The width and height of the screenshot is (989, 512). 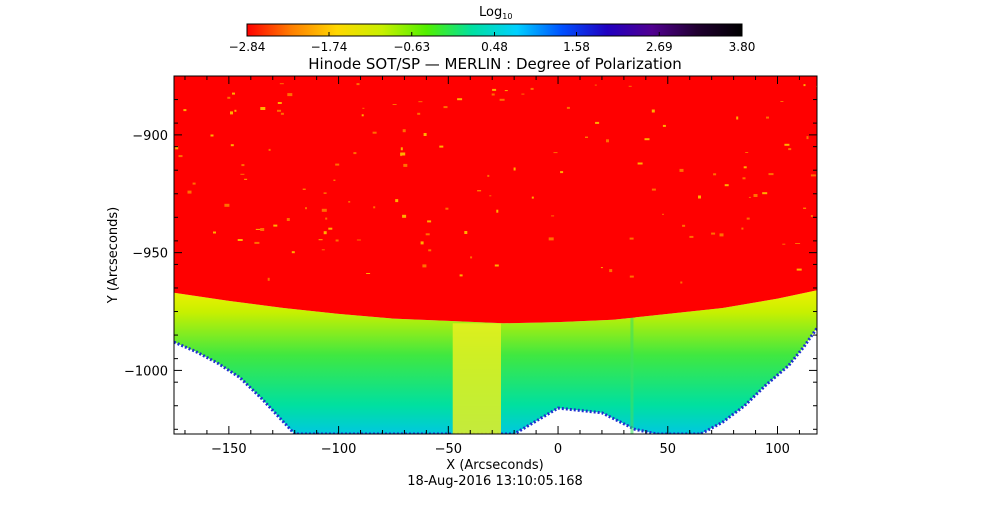 I want to click on y-tick-label: −1000, so click(x=146, y=371).